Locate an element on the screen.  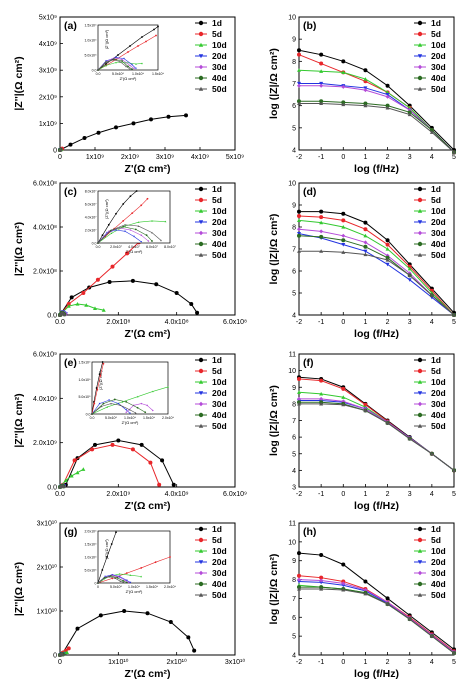
x-axis-label: Z'(Ω cm²) is located at coordinates (148, 334).